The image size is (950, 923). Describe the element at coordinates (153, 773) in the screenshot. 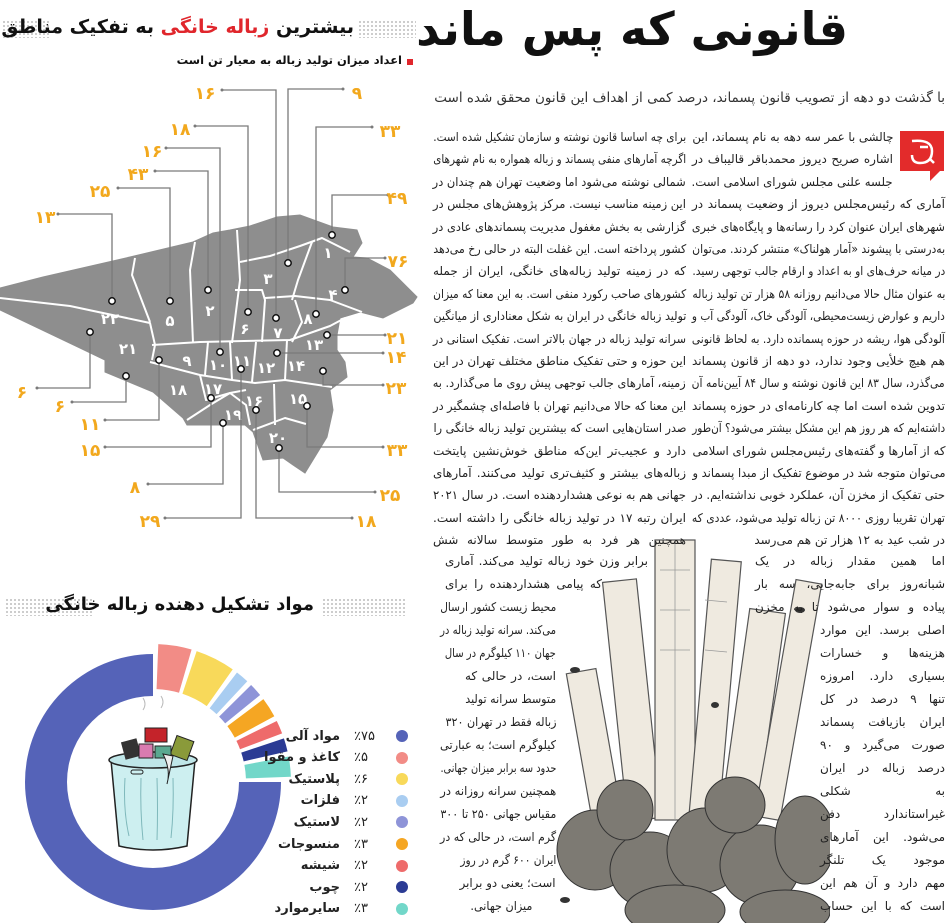

I see `trash-can-illustration` at that location.